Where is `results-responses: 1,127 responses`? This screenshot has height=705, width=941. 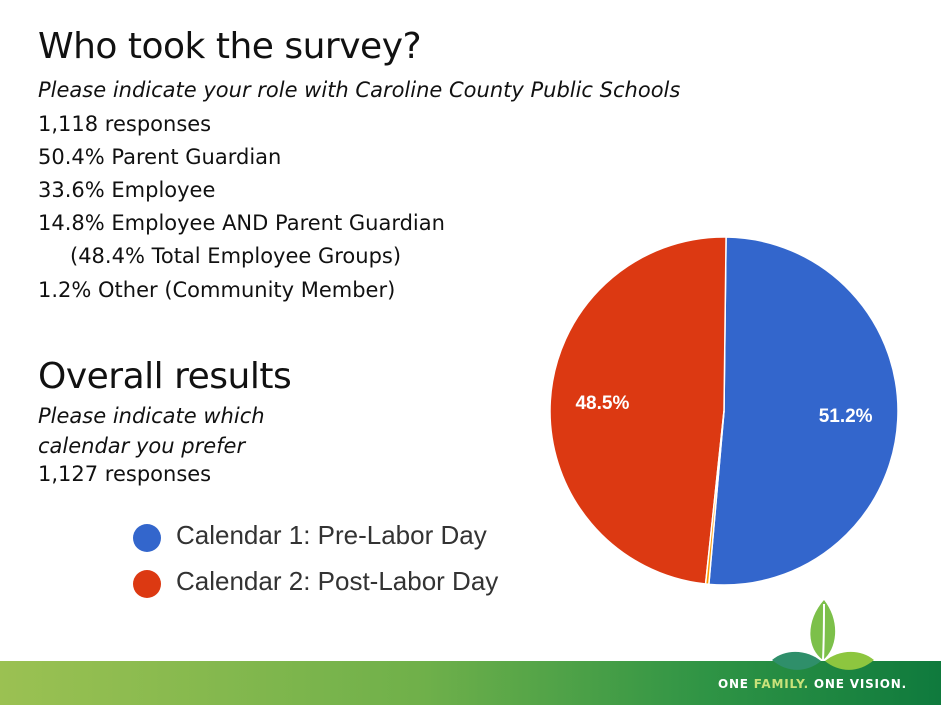
results-responses: 1,127 responses is located at coordinates (125, 474).